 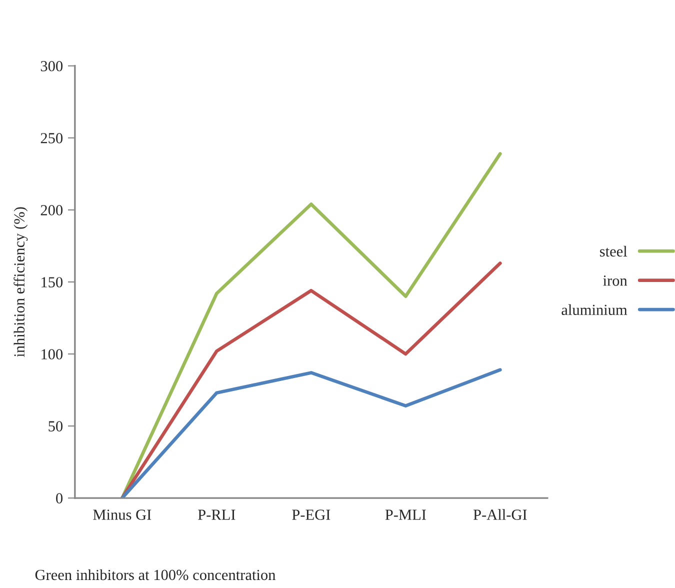 I want to click on x-axis-title: Green inhibitors at 100% concentration, so click(x=155, y=574).